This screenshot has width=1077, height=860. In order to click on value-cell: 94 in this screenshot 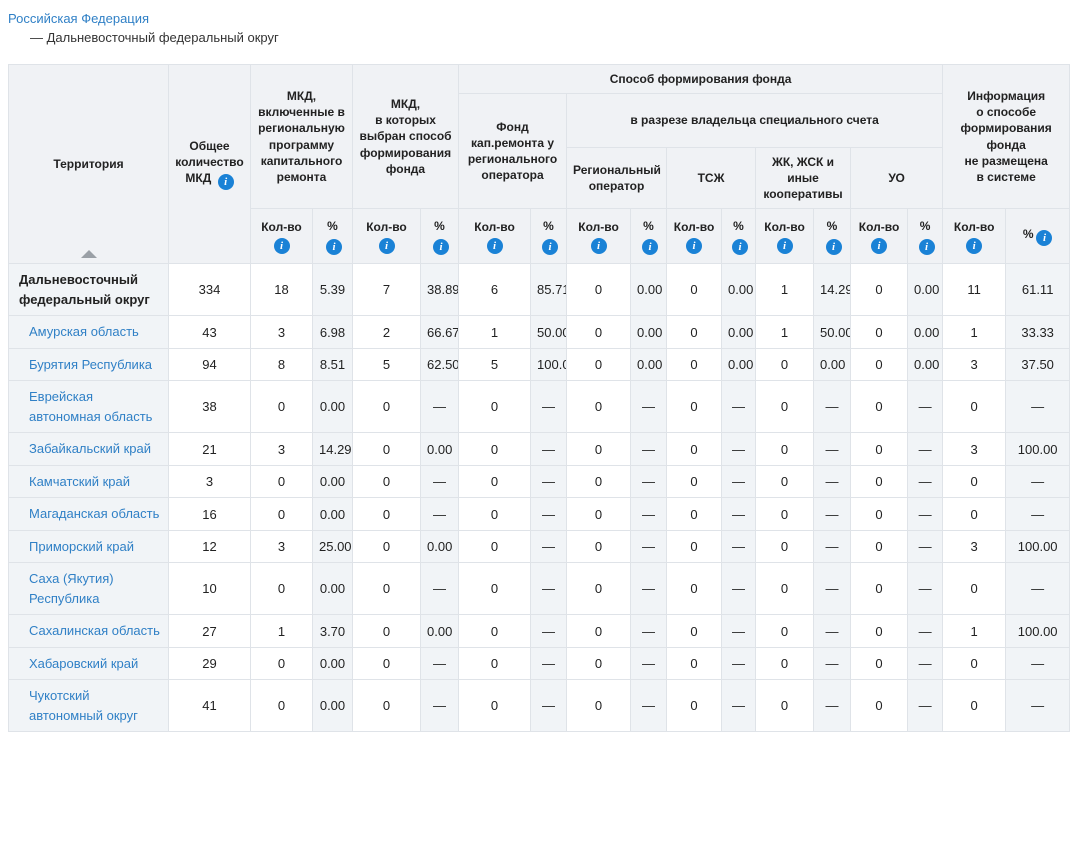, I will do `click(209, 364)`.